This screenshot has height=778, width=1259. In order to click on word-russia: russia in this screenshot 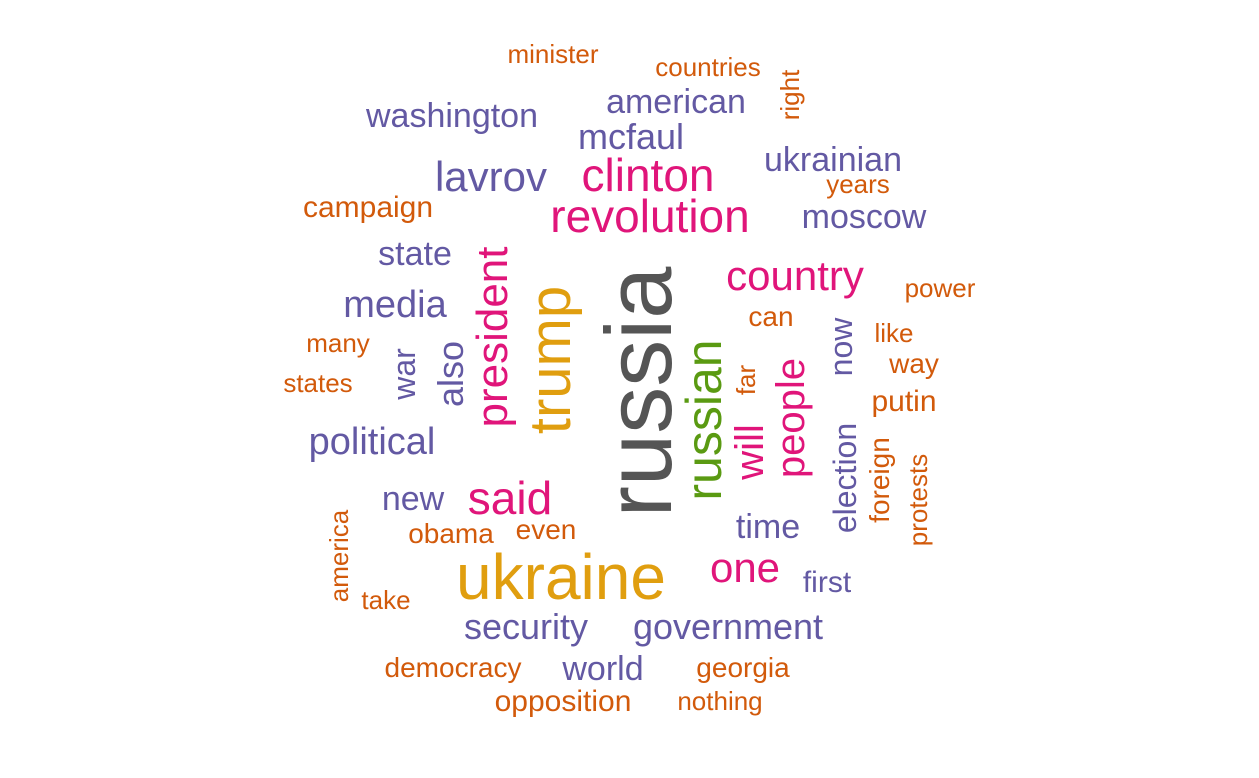, I will do `click(638, 392)`.